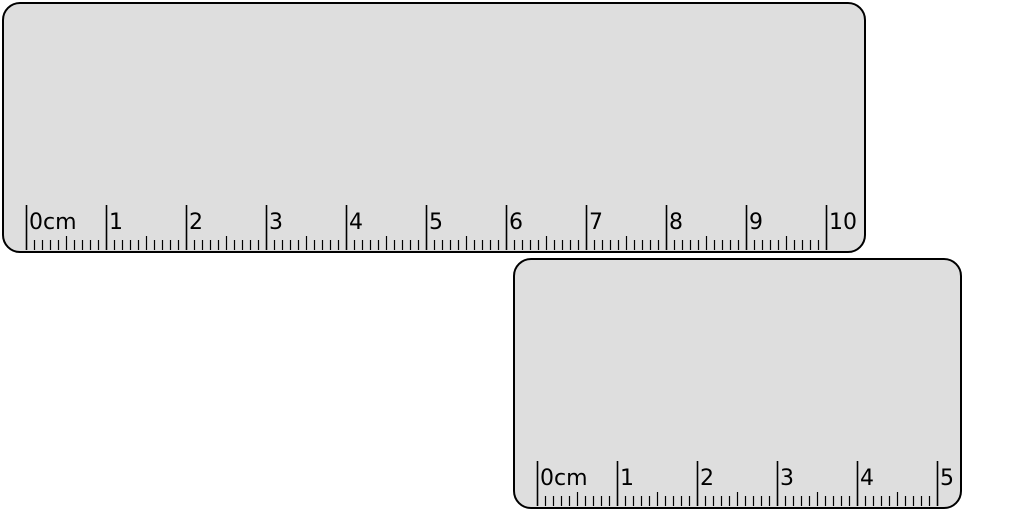 The height and width of the screenshot is (512, 1024). I want to click on ruler-scale: 0cm 1 2 3 4 5 6 7 8 9 10, so click(441, 227).